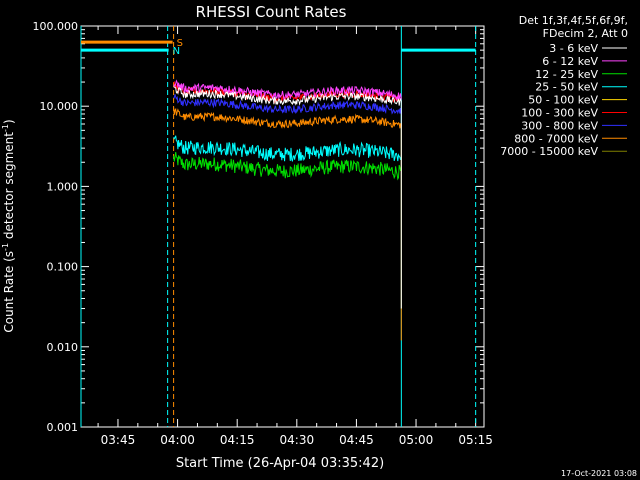  What do you see at coordinates (56, 227) in the screenshot?
I see `y-tick-labels: 100.000 10.000 1.000 0.100 0.010 0.001` at bounding box center [56, 227].